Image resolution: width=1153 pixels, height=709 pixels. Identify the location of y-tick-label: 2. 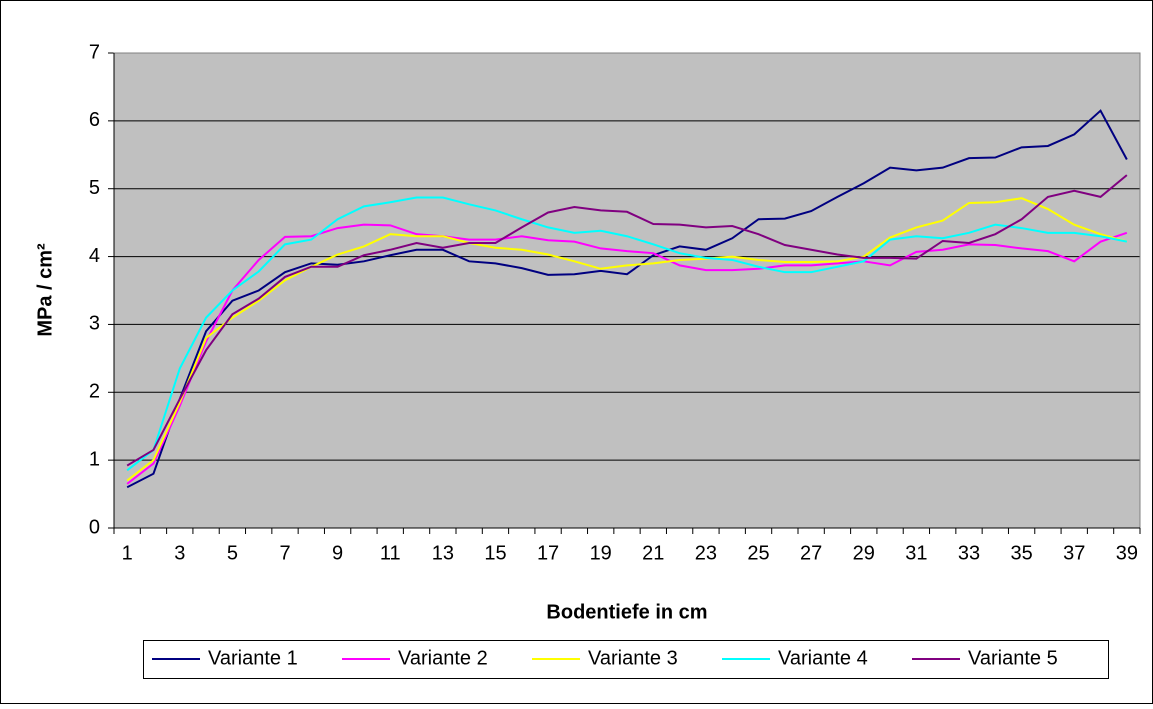
(94, 392).